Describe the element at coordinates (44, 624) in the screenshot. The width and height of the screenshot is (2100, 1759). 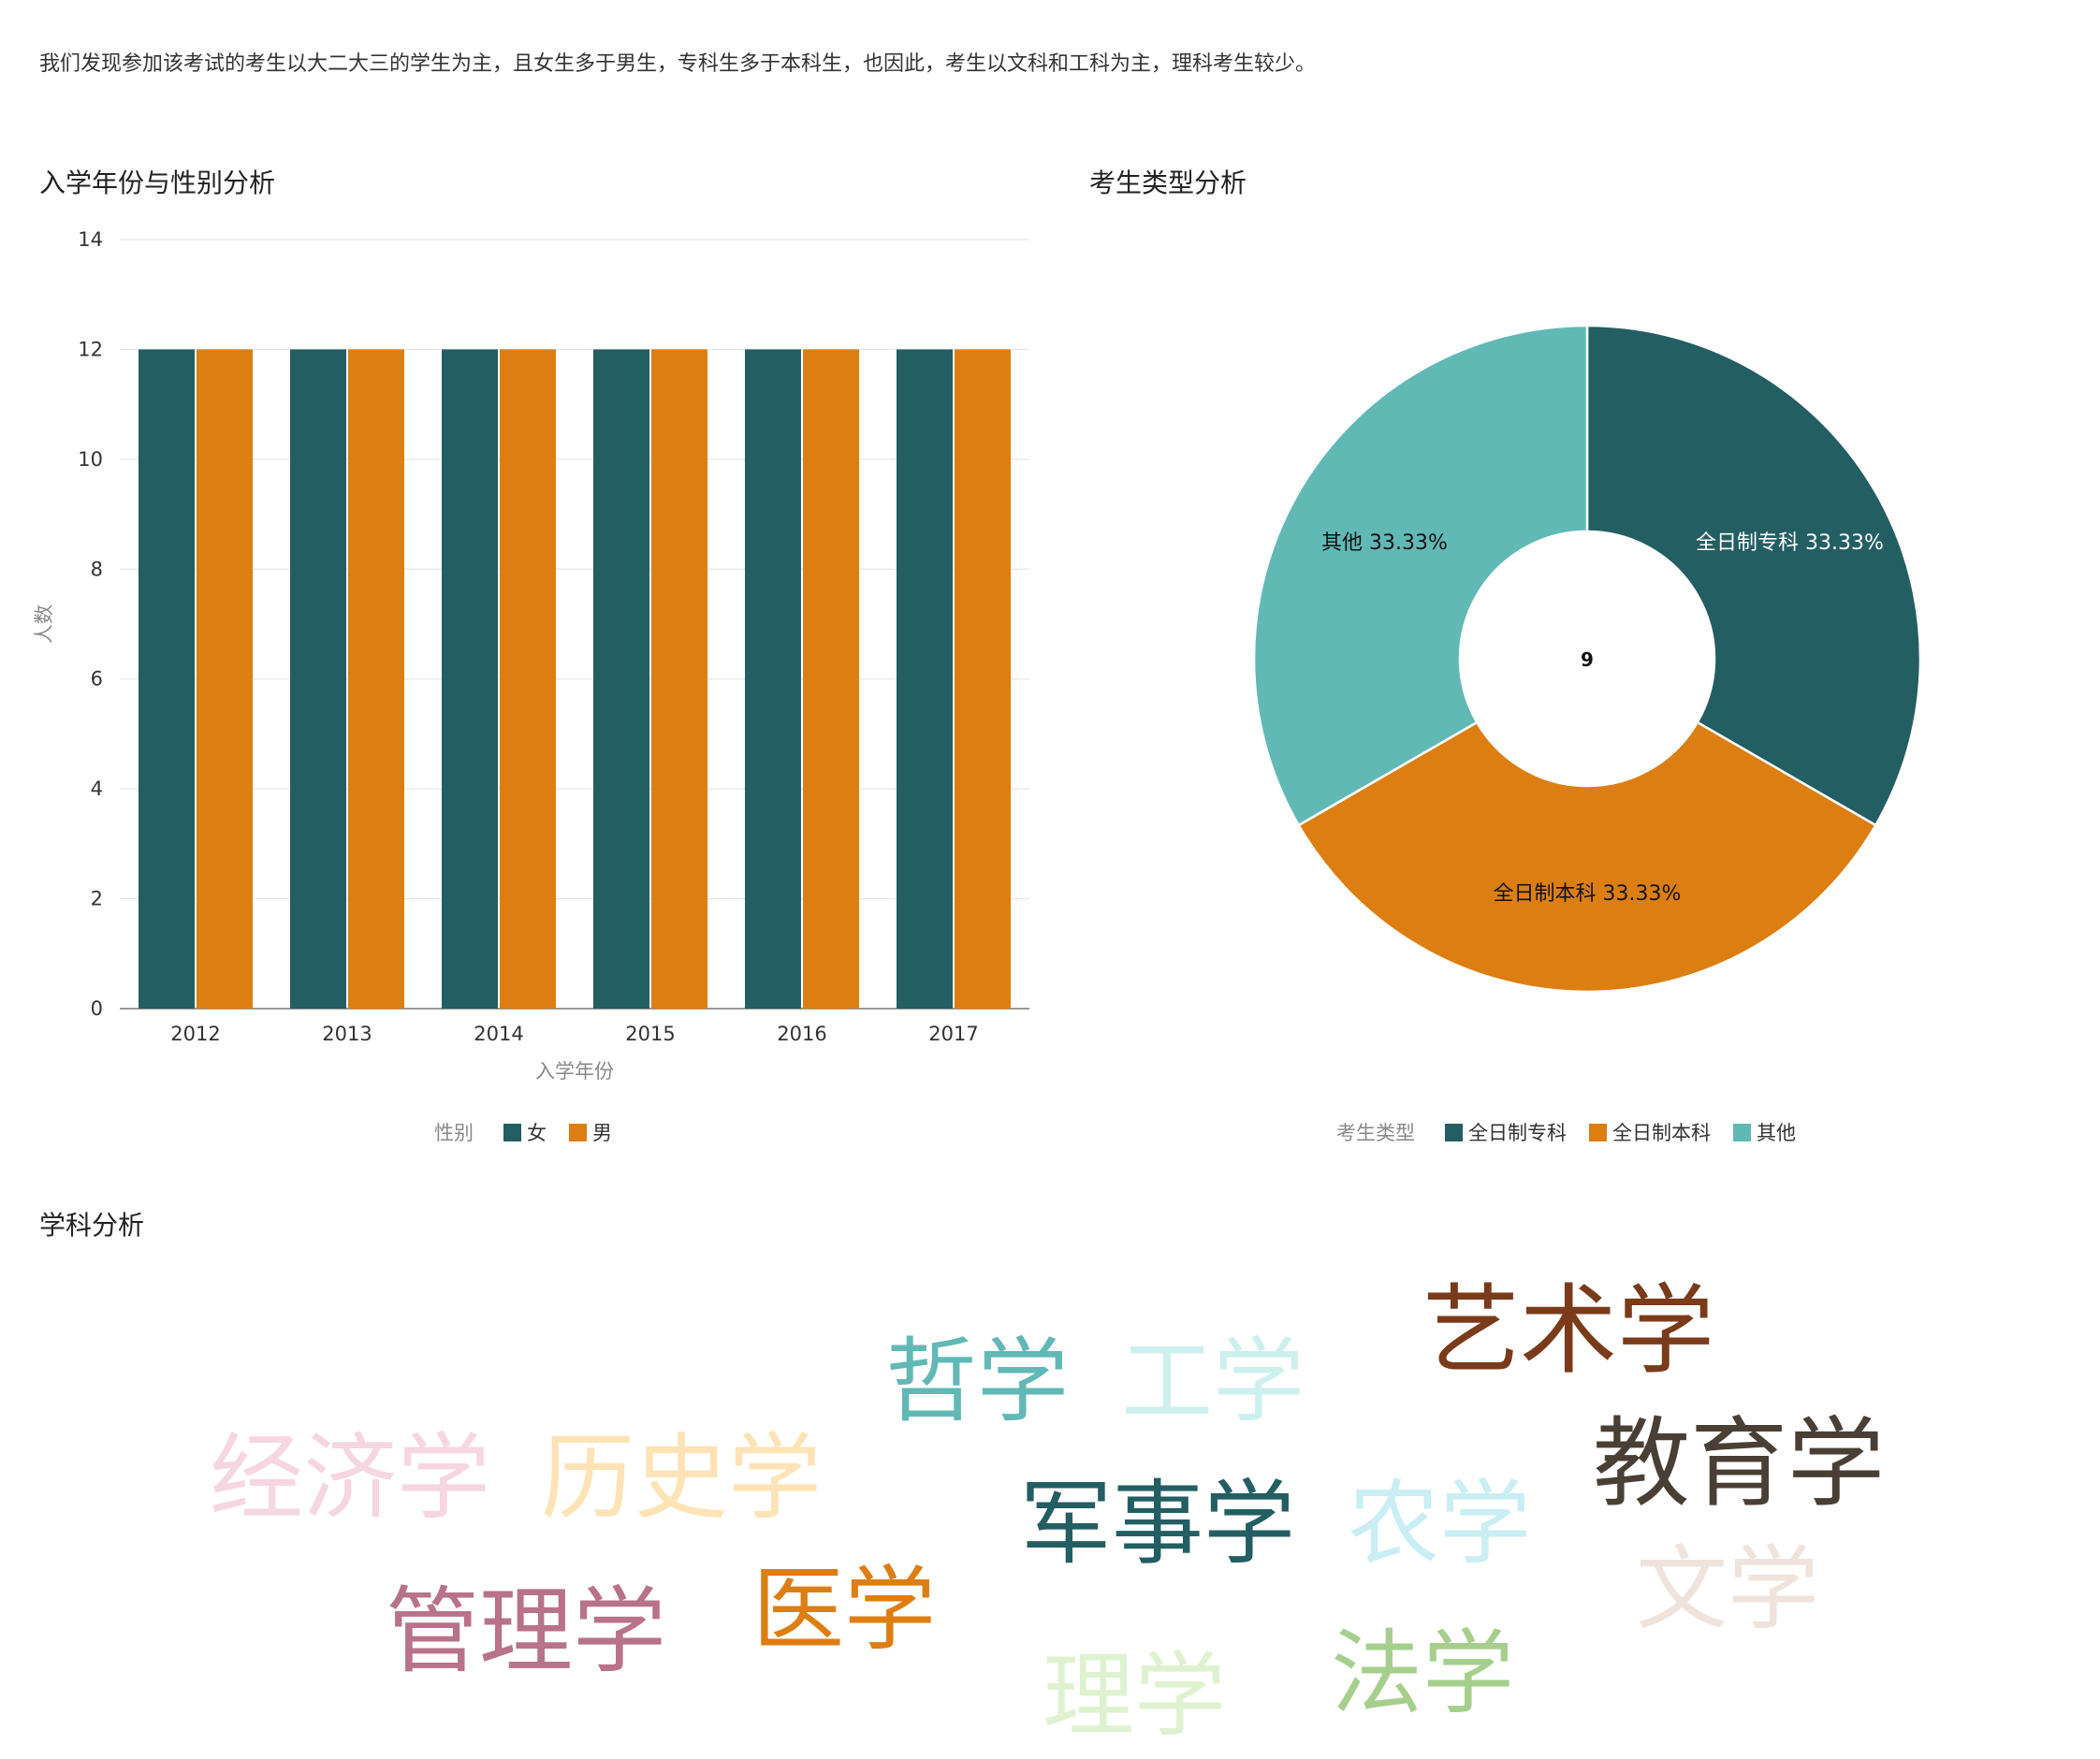
I see `y-axis-title: 人数` at that location.